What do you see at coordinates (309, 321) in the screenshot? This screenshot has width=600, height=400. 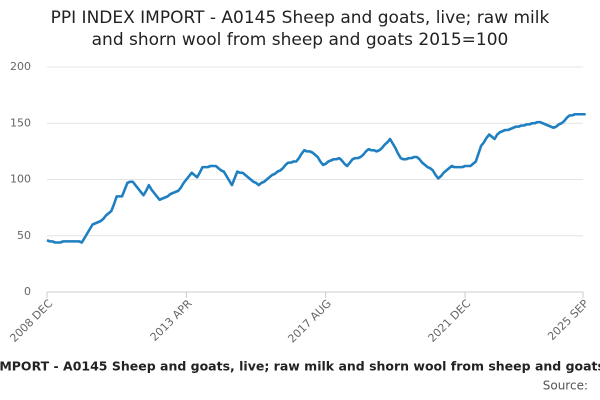 I see `x-tick-label: 2017 AUG` at bounding box center [309, 321].